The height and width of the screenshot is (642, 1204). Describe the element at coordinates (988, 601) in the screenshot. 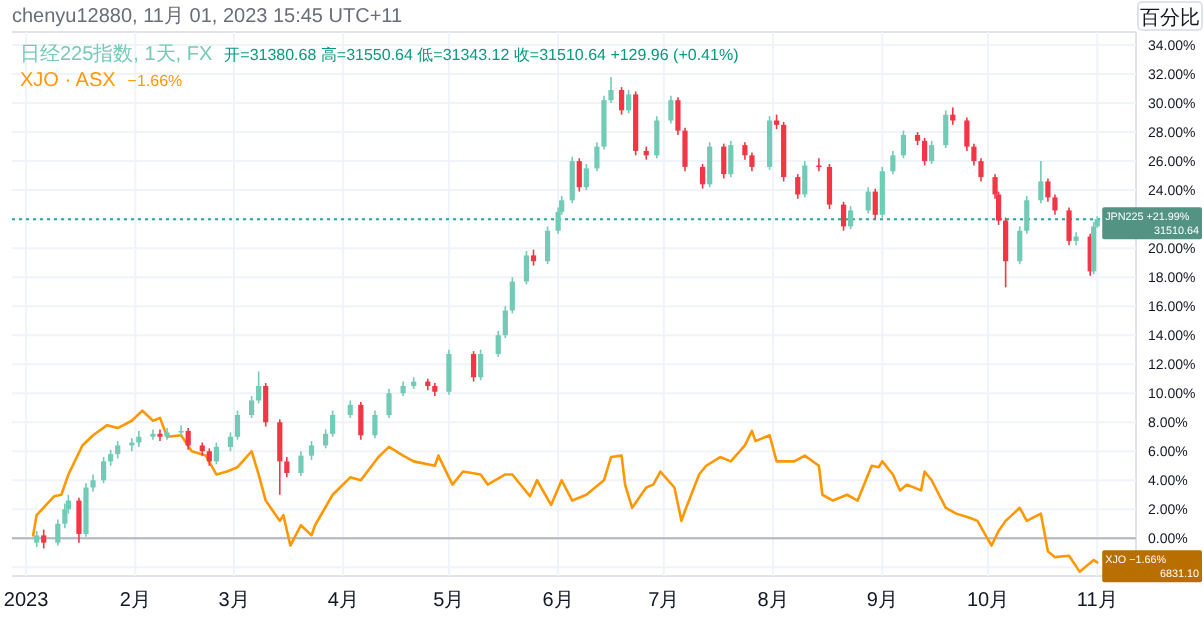

I see `x-tick-label: 10月` at that location.